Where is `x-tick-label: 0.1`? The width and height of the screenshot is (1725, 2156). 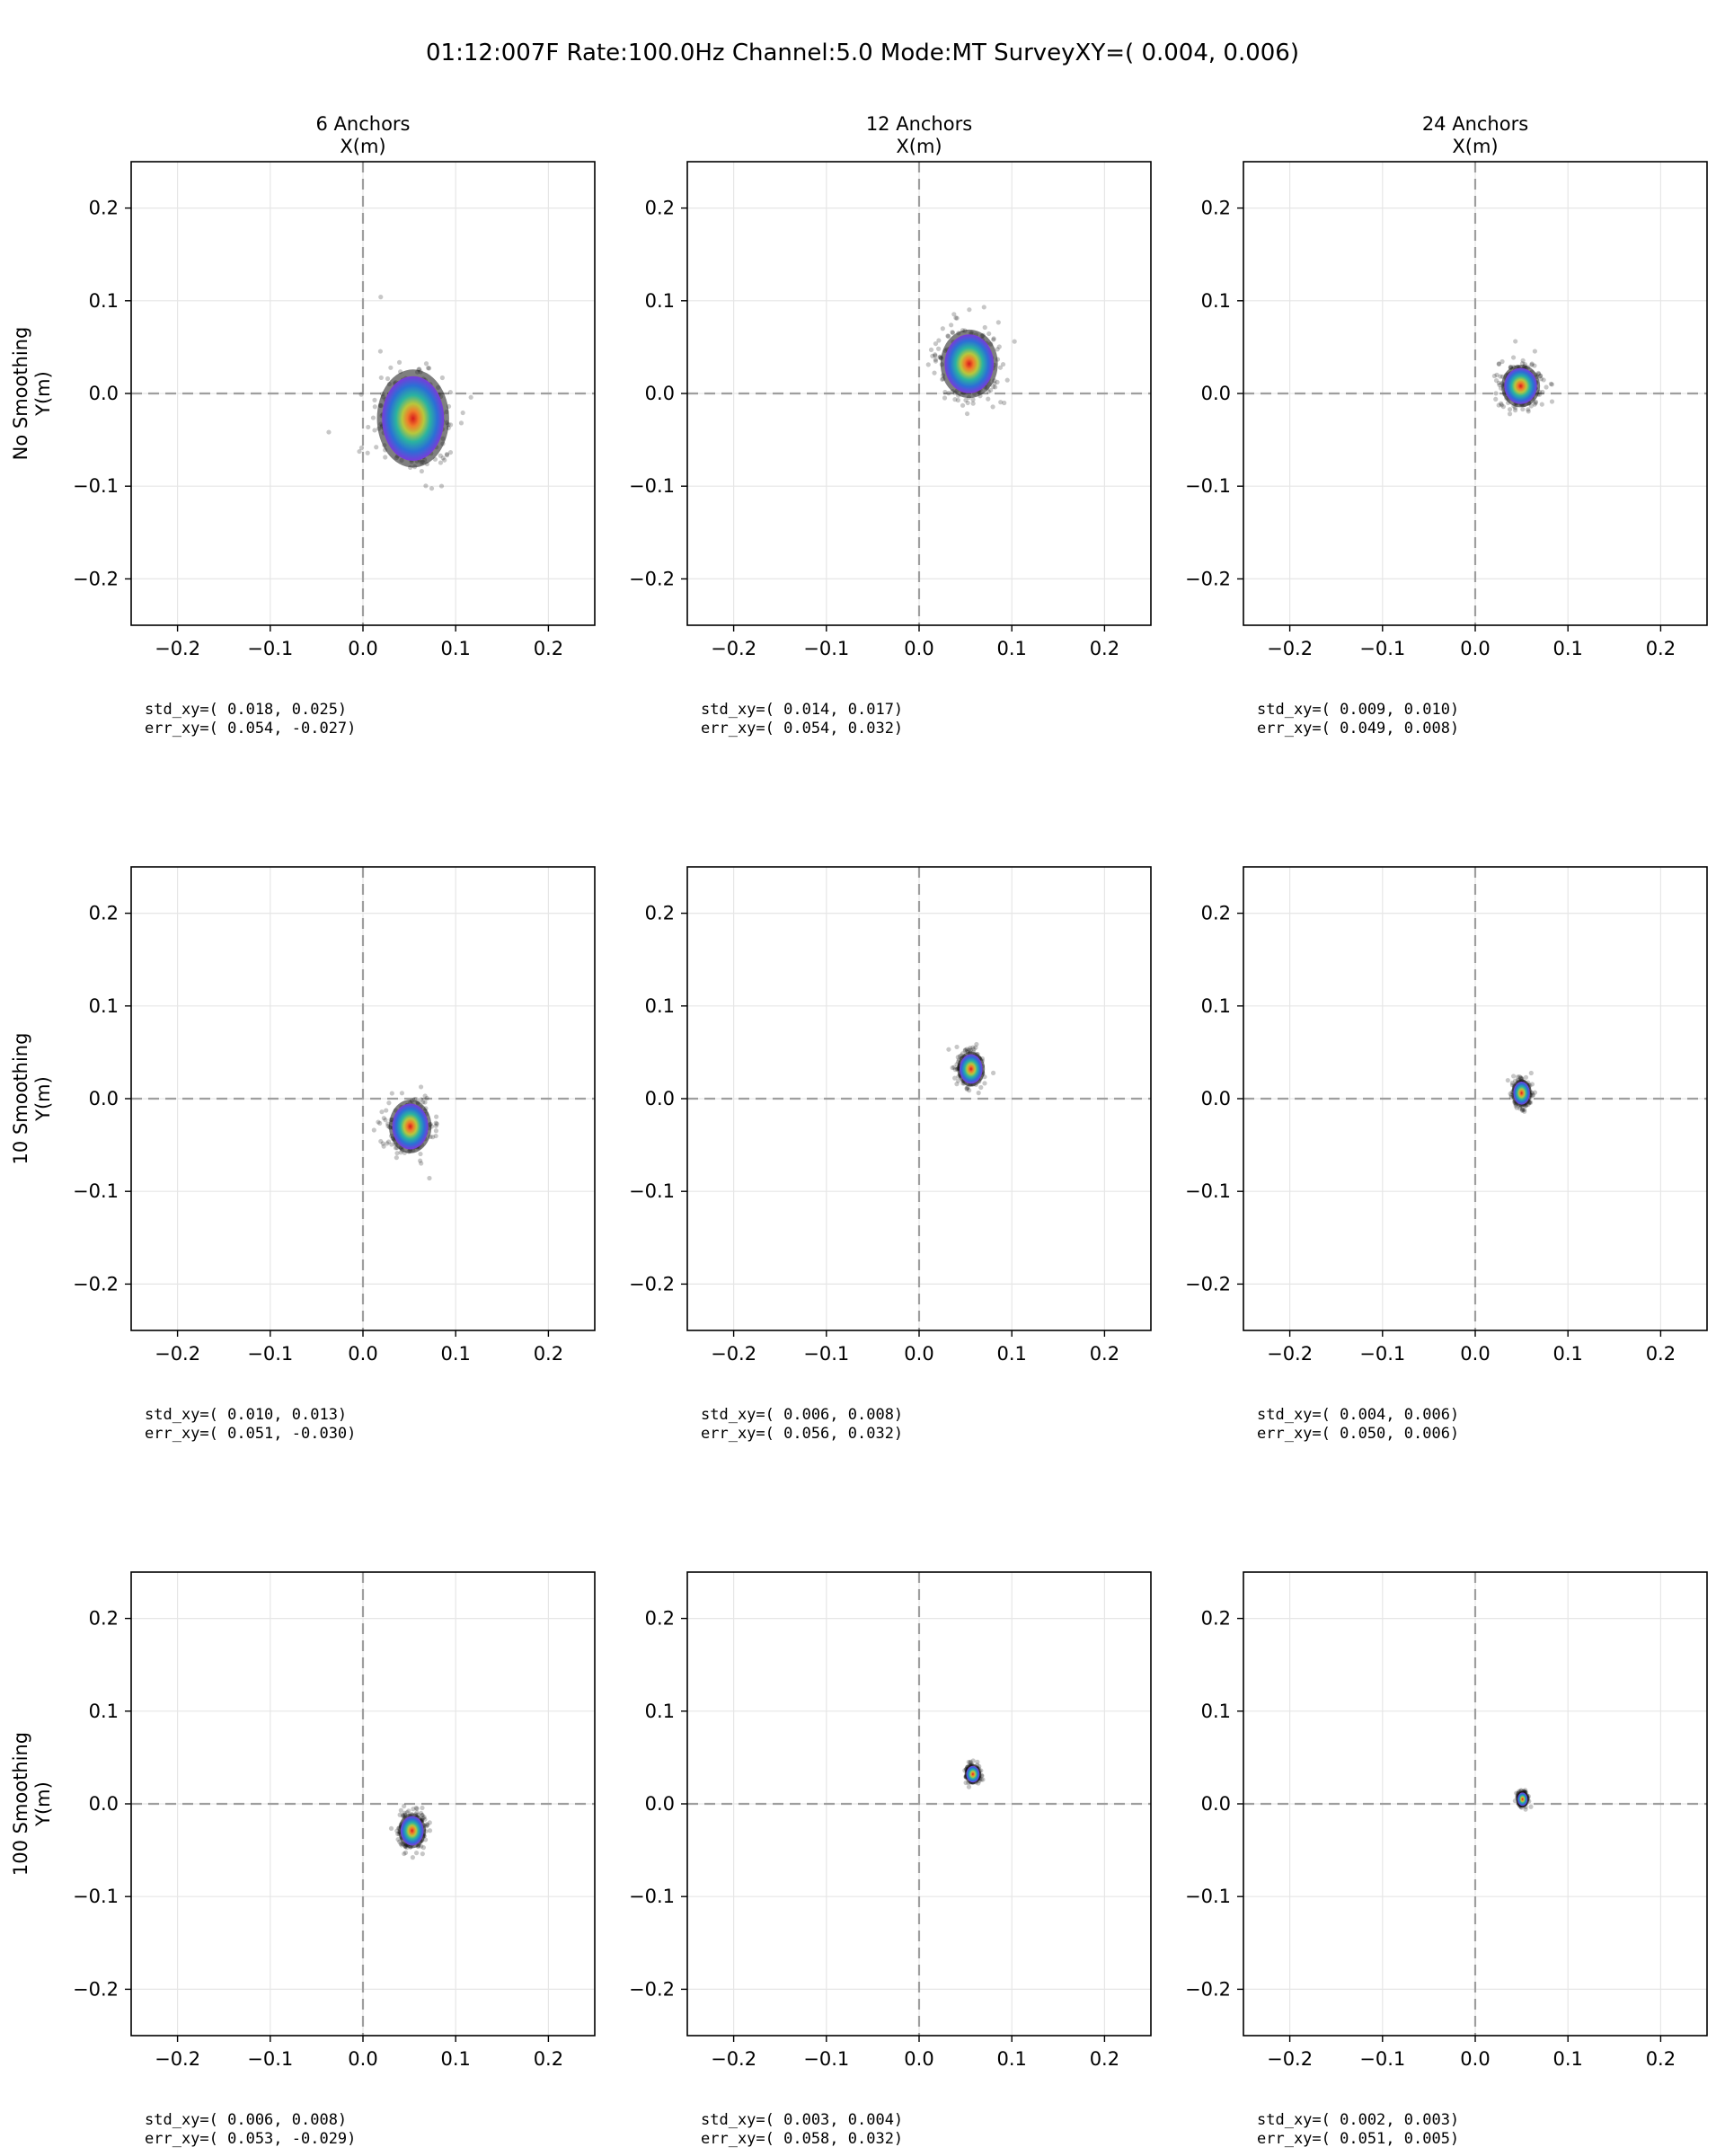 x-tick-label: 0.1 is located at coordinates (1567, 2059).